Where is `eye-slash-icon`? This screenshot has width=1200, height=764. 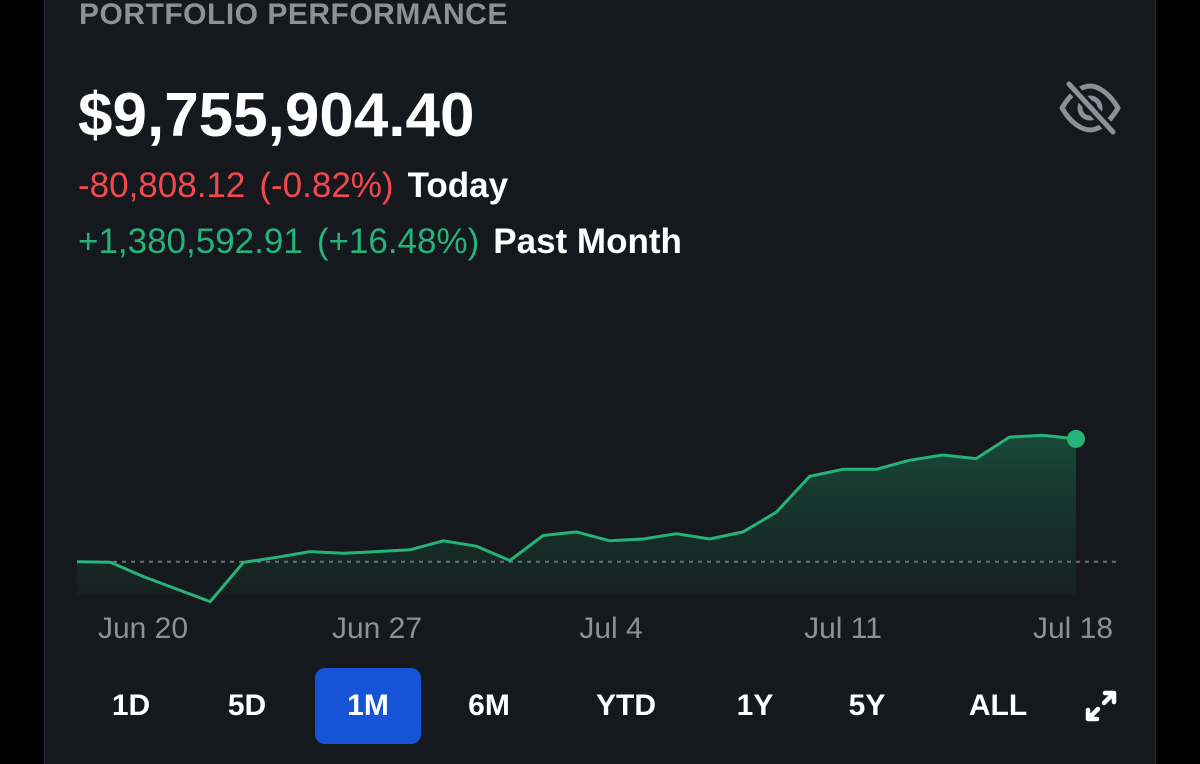
eye-slash-icon is located at coordinates (1090, 108).